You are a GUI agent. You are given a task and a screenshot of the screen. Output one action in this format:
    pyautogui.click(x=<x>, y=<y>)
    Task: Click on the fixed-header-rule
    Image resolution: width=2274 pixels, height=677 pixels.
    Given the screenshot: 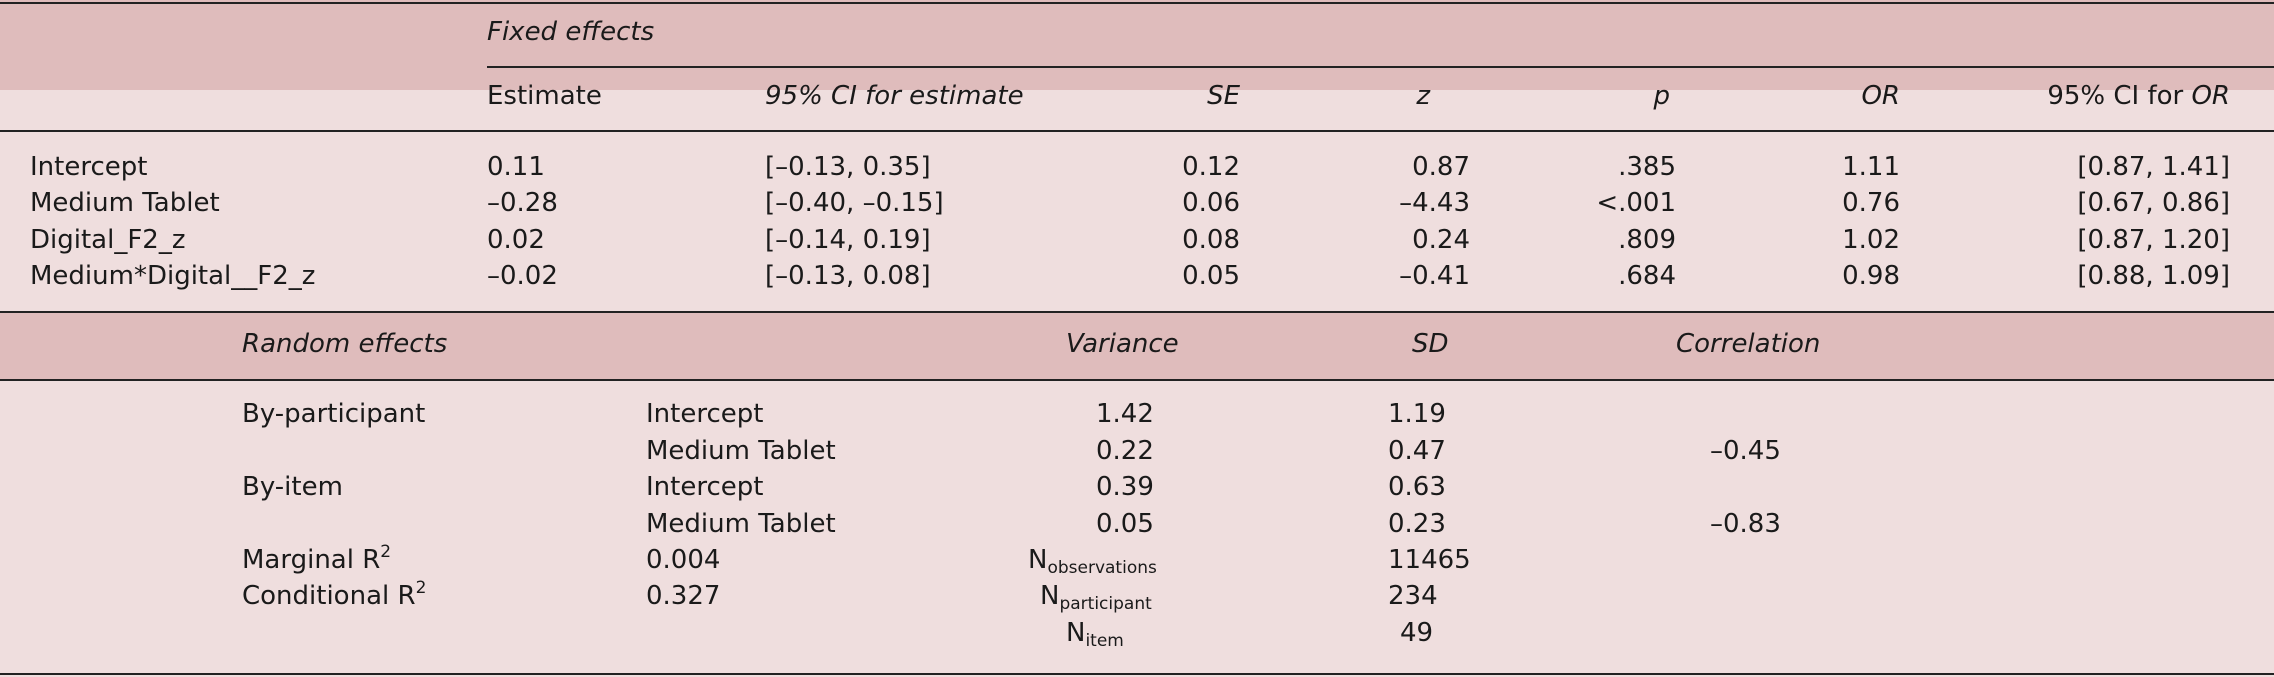 What is the action you would take?
    pyautogui.click(x=1137, y=131)
    